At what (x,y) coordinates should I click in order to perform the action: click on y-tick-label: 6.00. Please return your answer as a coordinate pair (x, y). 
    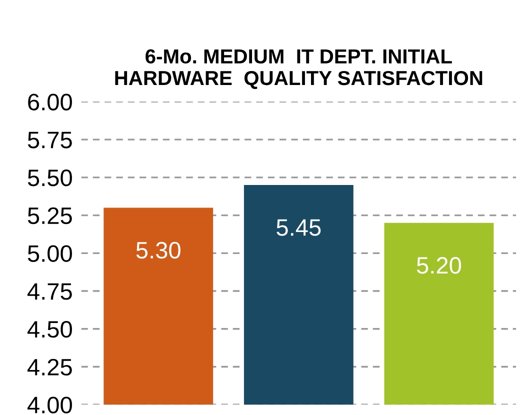
    Looking at the image, I should click on (50, 102).